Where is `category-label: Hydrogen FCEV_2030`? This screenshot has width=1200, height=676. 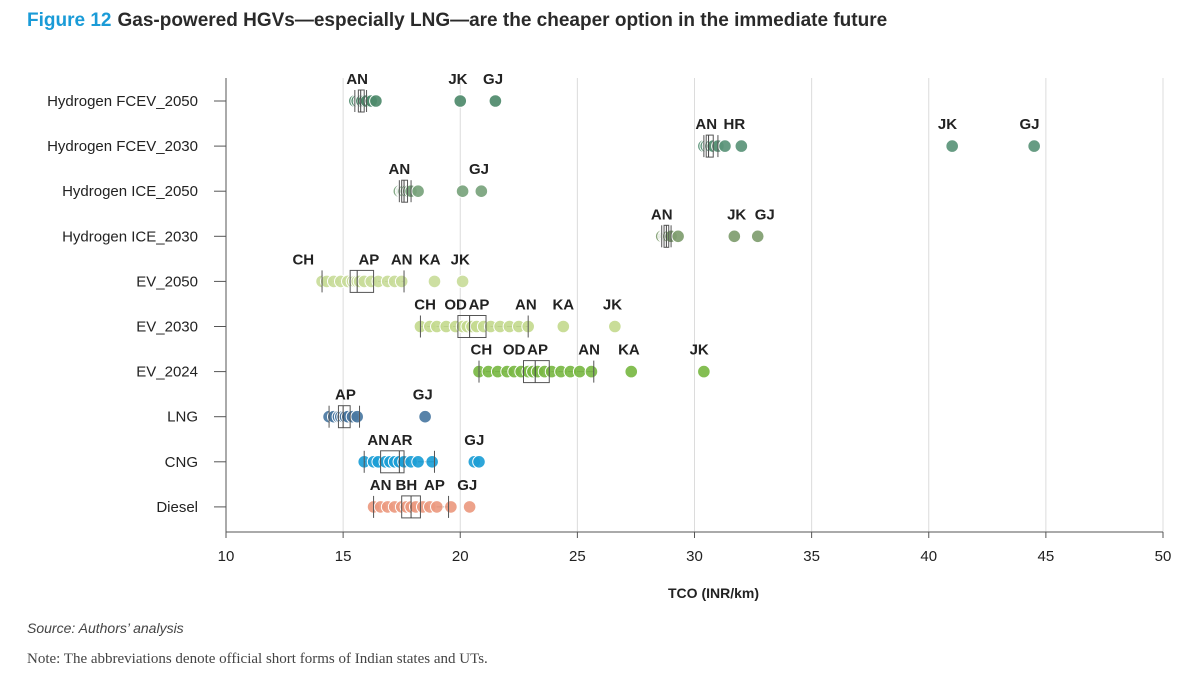
category-label: Hydrogen FCEV_2030 is located at coordinates (122, 146).